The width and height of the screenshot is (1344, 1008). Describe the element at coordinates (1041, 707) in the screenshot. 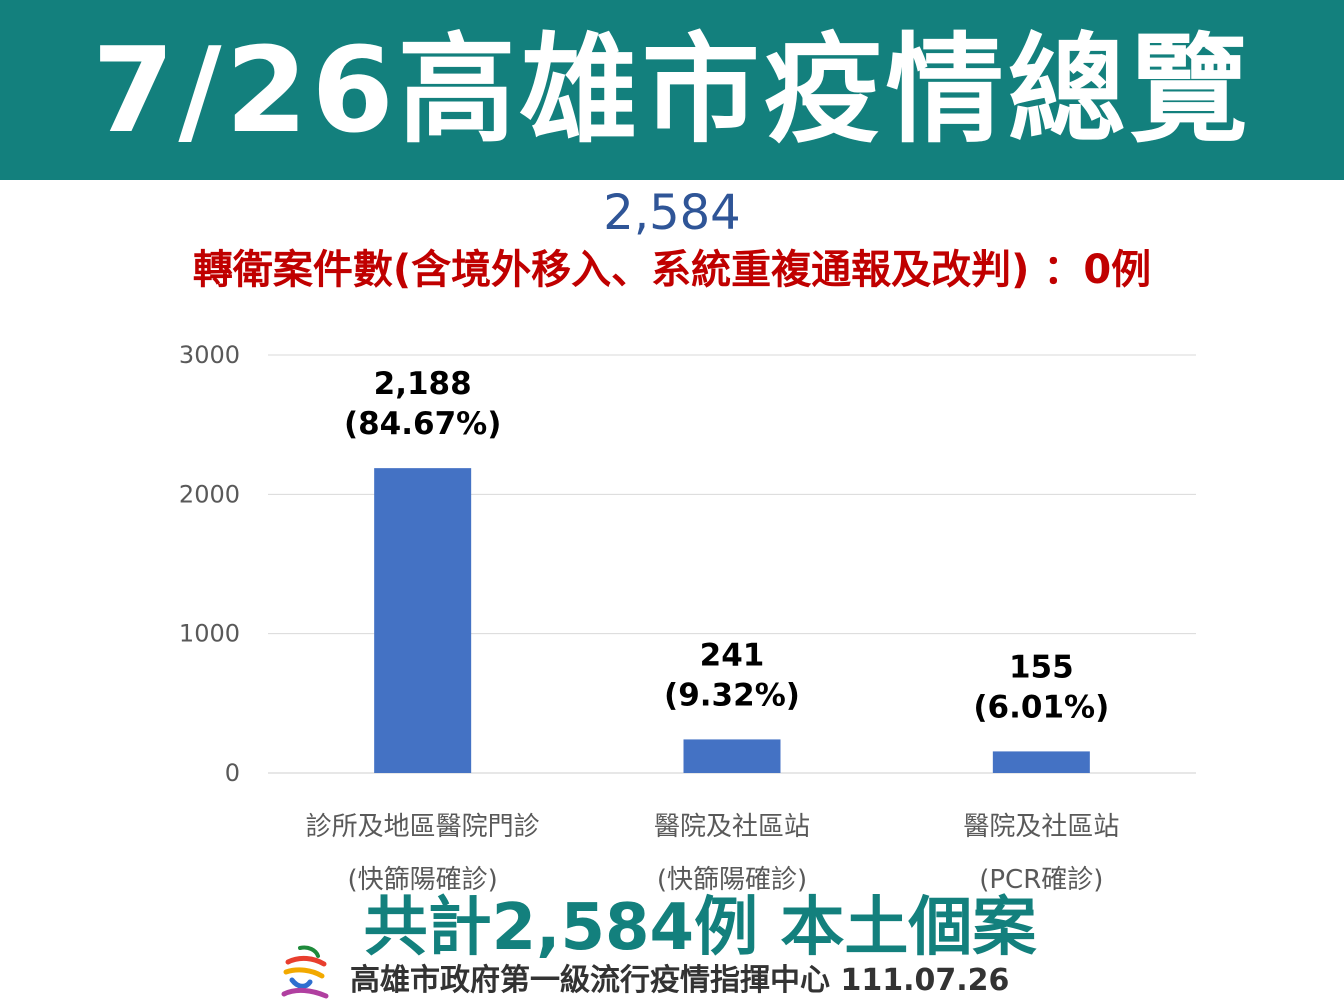

I see `bar-percent-label: (6.01%)` at that location.